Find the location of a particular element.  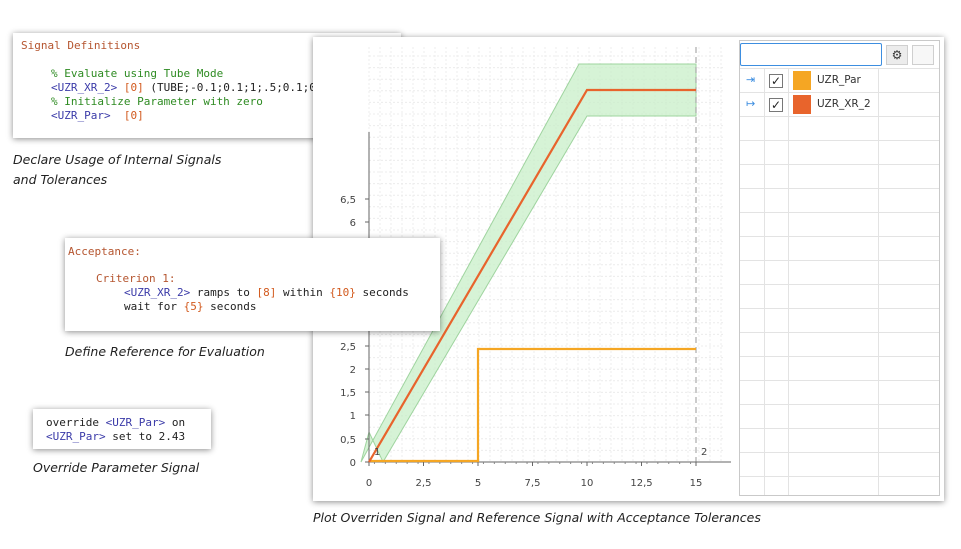

code-word: set to 2.43 is located at coordinates (149, 436).